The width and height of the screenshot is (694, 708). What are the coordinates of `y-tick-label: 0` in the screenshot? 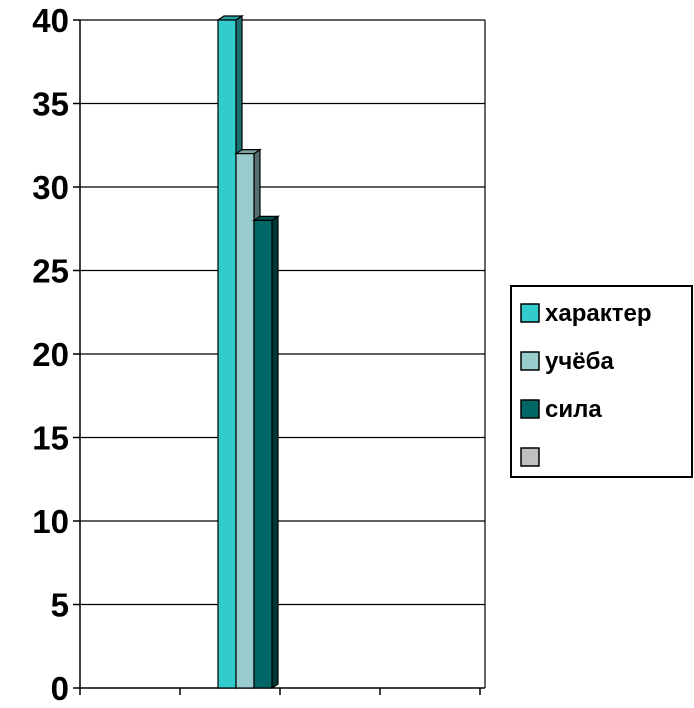 It's located at (60, 688).